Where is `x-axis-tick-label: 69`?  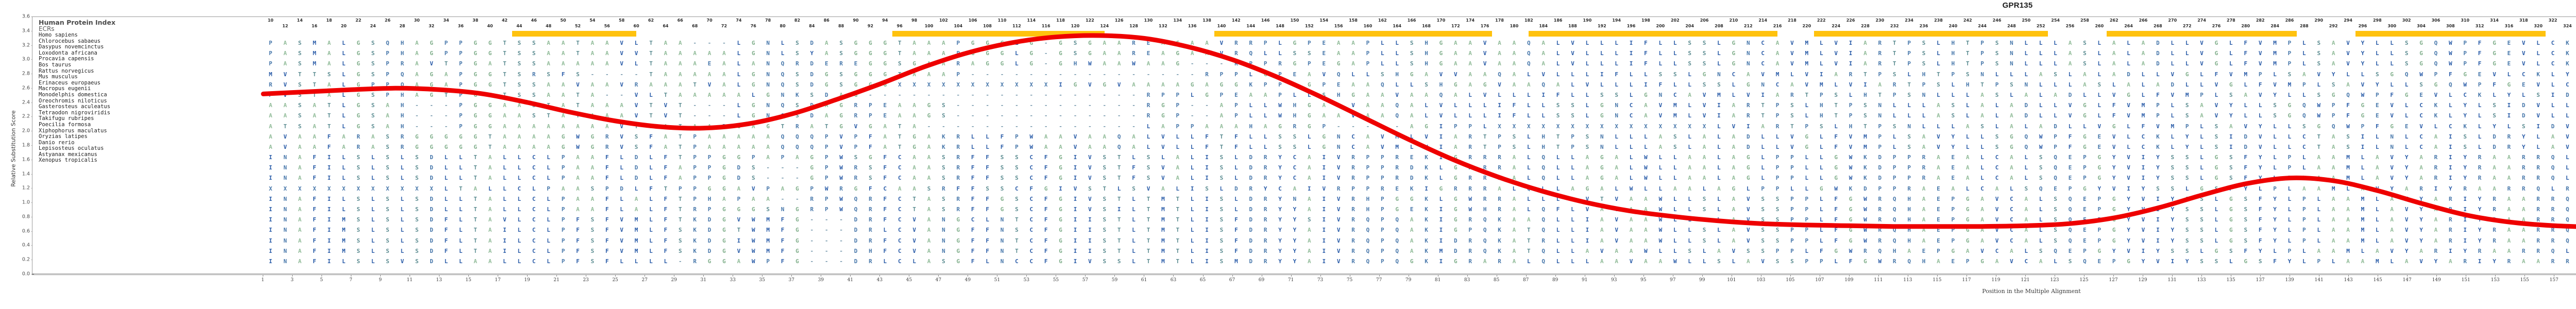
x-axis-tick-label: 69 is located at coordinates (1261, 280).